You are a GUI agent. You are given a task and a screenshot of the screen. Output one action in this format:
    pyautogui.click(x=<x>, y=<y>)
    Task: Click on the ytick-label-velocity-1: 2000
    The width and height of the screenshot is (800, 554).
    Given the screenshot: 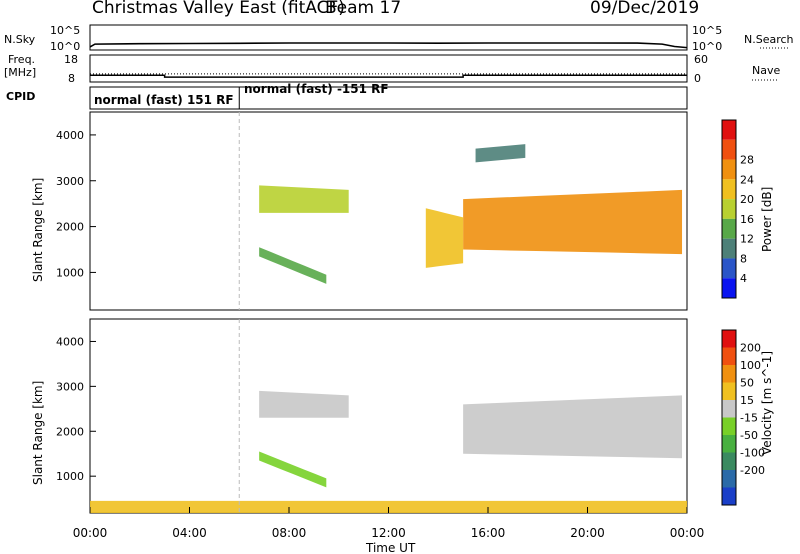 What is the action you would take?
    pyautogui.click(x=70, y=431)
    